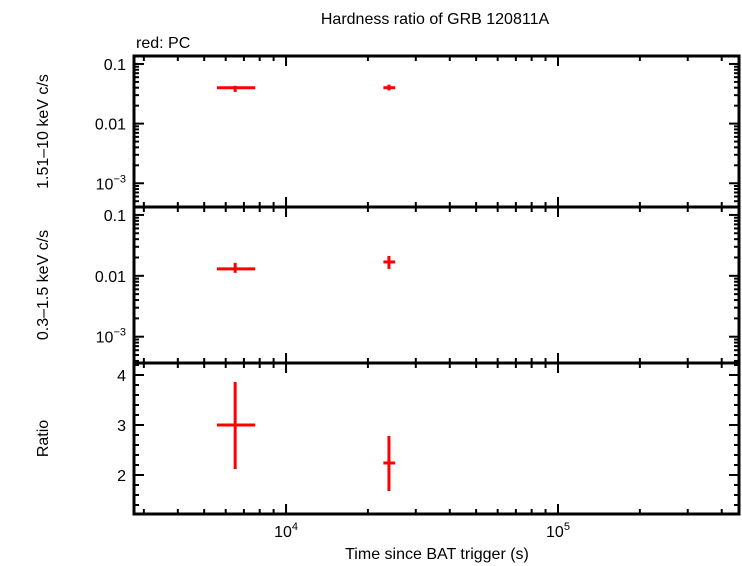  Describe the element at coordinates (163, 43) in the screenshot. I see `legend-annotation: red: PC` at that location.